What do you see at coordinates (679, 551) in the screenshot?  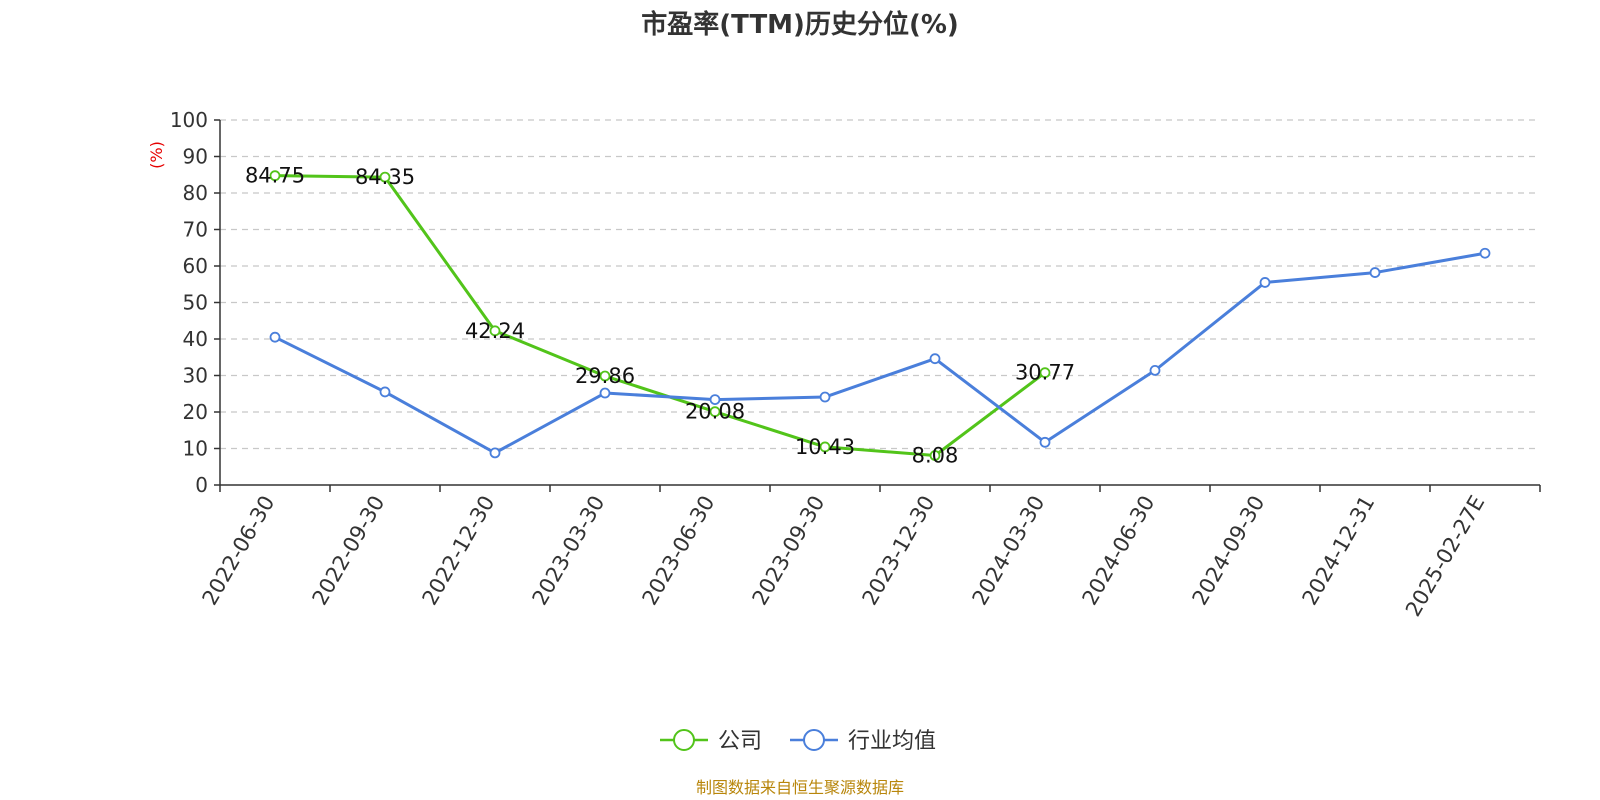 I see `x-tick-label: 2023-06-30` at bounding box center [679, 551].